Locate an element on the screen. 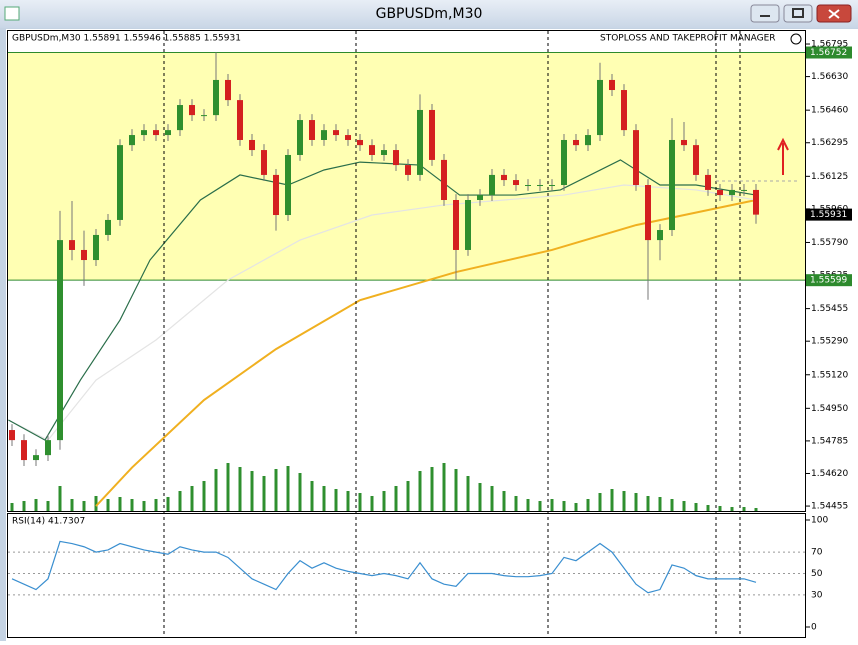  zone-bottom-label: 1.55599 is located at coordinates (828, 281).